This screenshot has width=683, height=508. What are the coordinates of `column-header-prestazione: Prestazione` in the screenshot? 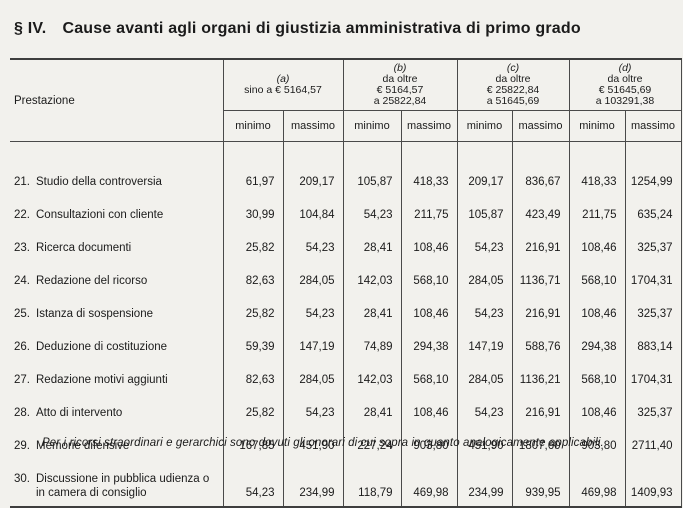 It's located at (116, 100).